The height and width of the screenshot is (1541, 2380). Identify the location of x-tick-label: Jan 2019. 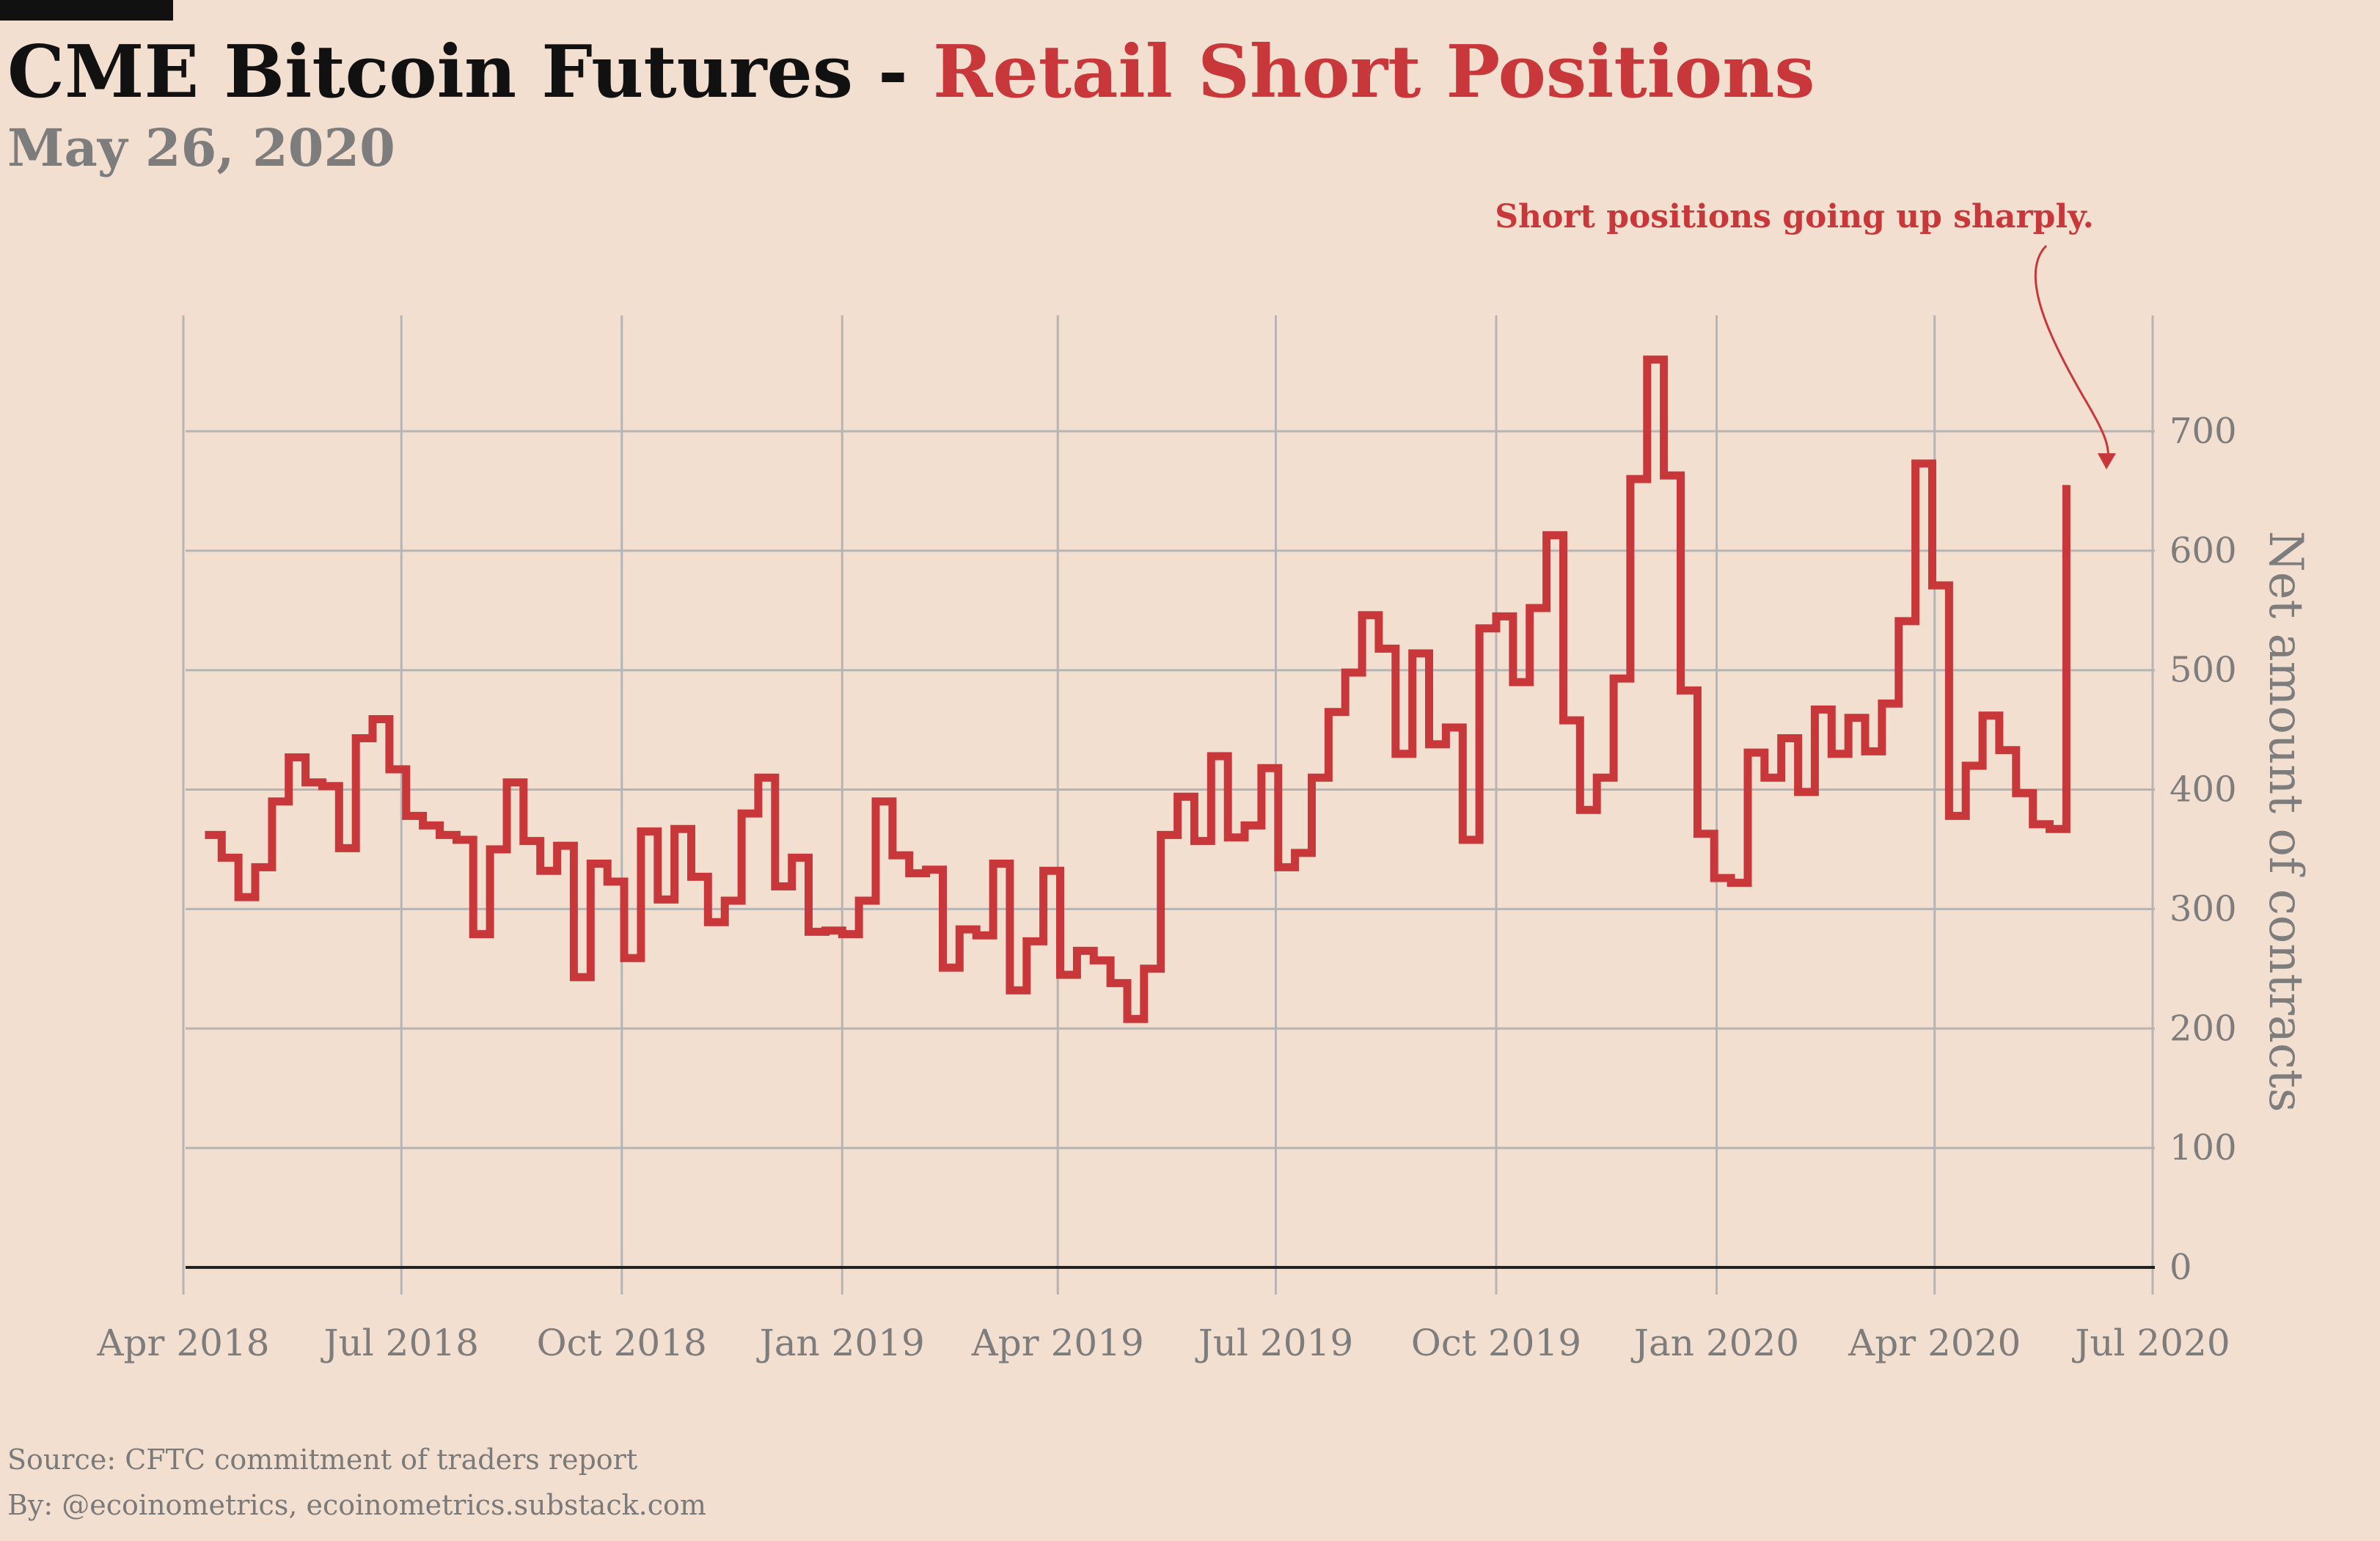
(841, 1343).